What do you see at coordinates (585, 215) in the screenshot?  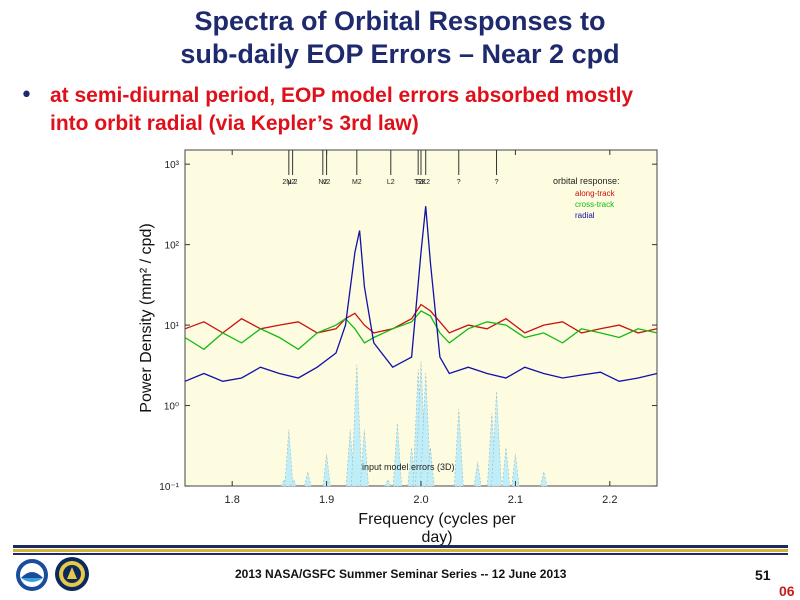 I see `legend-entry-radial: radial` at bounding box center [585, 215].